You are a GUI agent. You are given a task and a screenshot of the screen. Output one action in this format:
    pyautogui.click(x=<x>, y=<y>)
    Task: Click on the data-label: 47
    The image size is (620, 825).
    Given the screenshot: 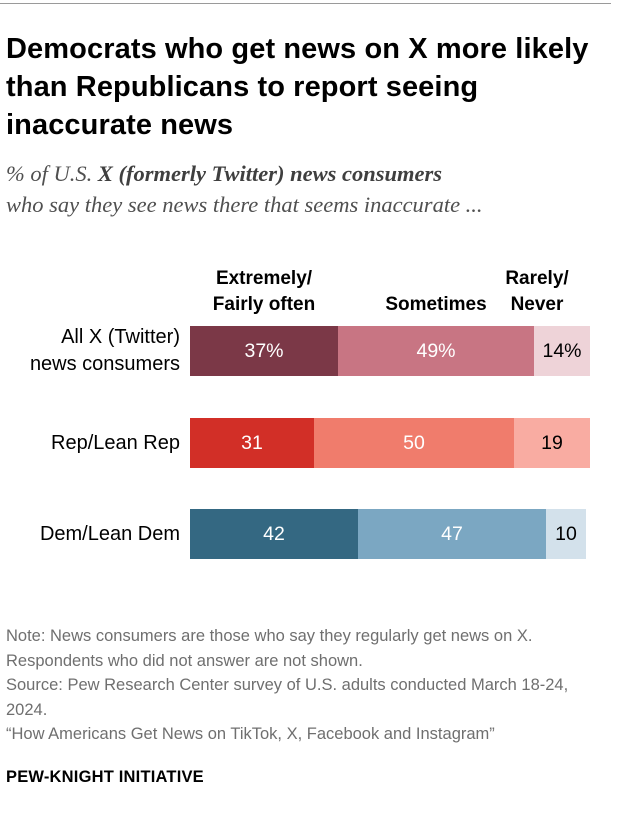 What is the action you would take?
    pyautogui.click(x=452, y=533)
    